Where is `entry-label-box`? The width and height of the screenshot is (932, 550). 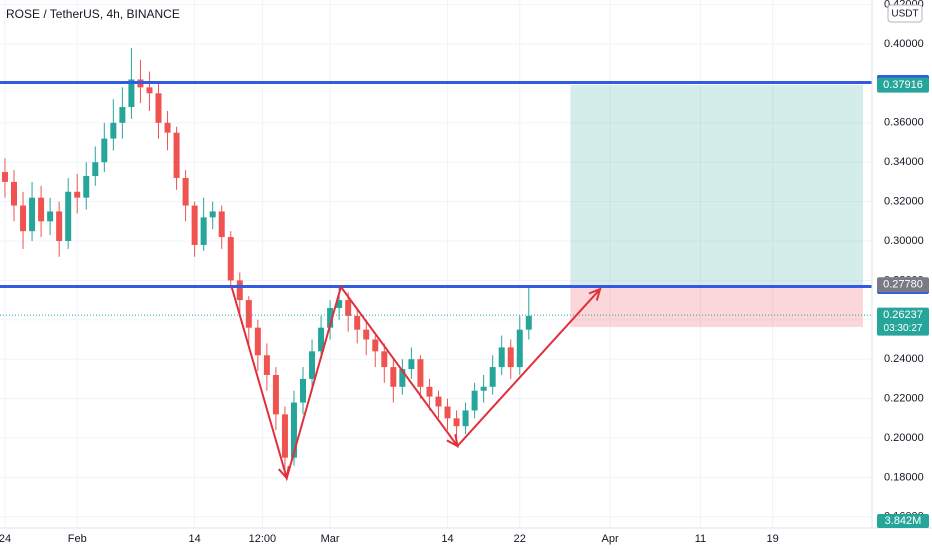
entry-label-box is located at coordinates (903, 285).